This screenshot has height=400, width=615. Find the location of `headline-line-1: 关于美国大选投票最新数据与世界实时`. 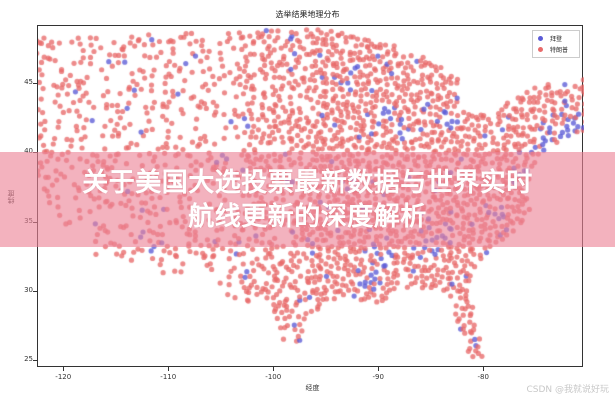

headline-line-1: 关于美国大选投票最新数据与世界实时 is located at coordinates (307, 182).